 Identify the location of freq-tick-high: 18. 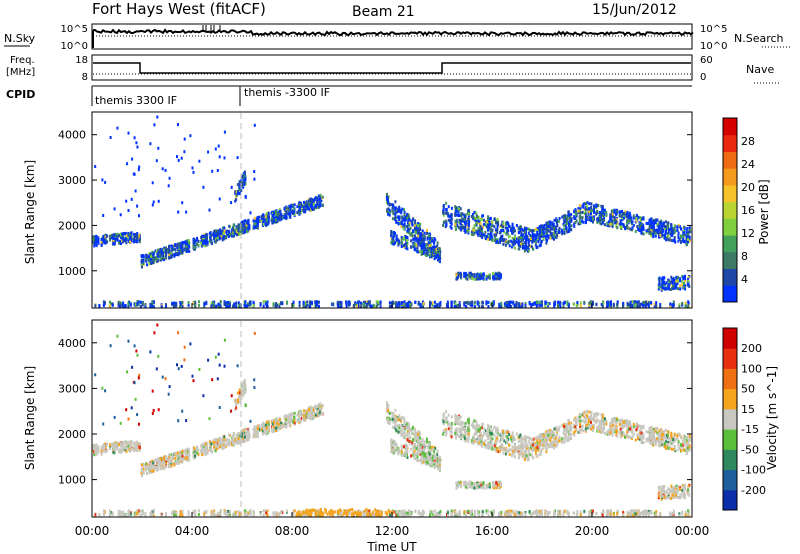
(81, 60).